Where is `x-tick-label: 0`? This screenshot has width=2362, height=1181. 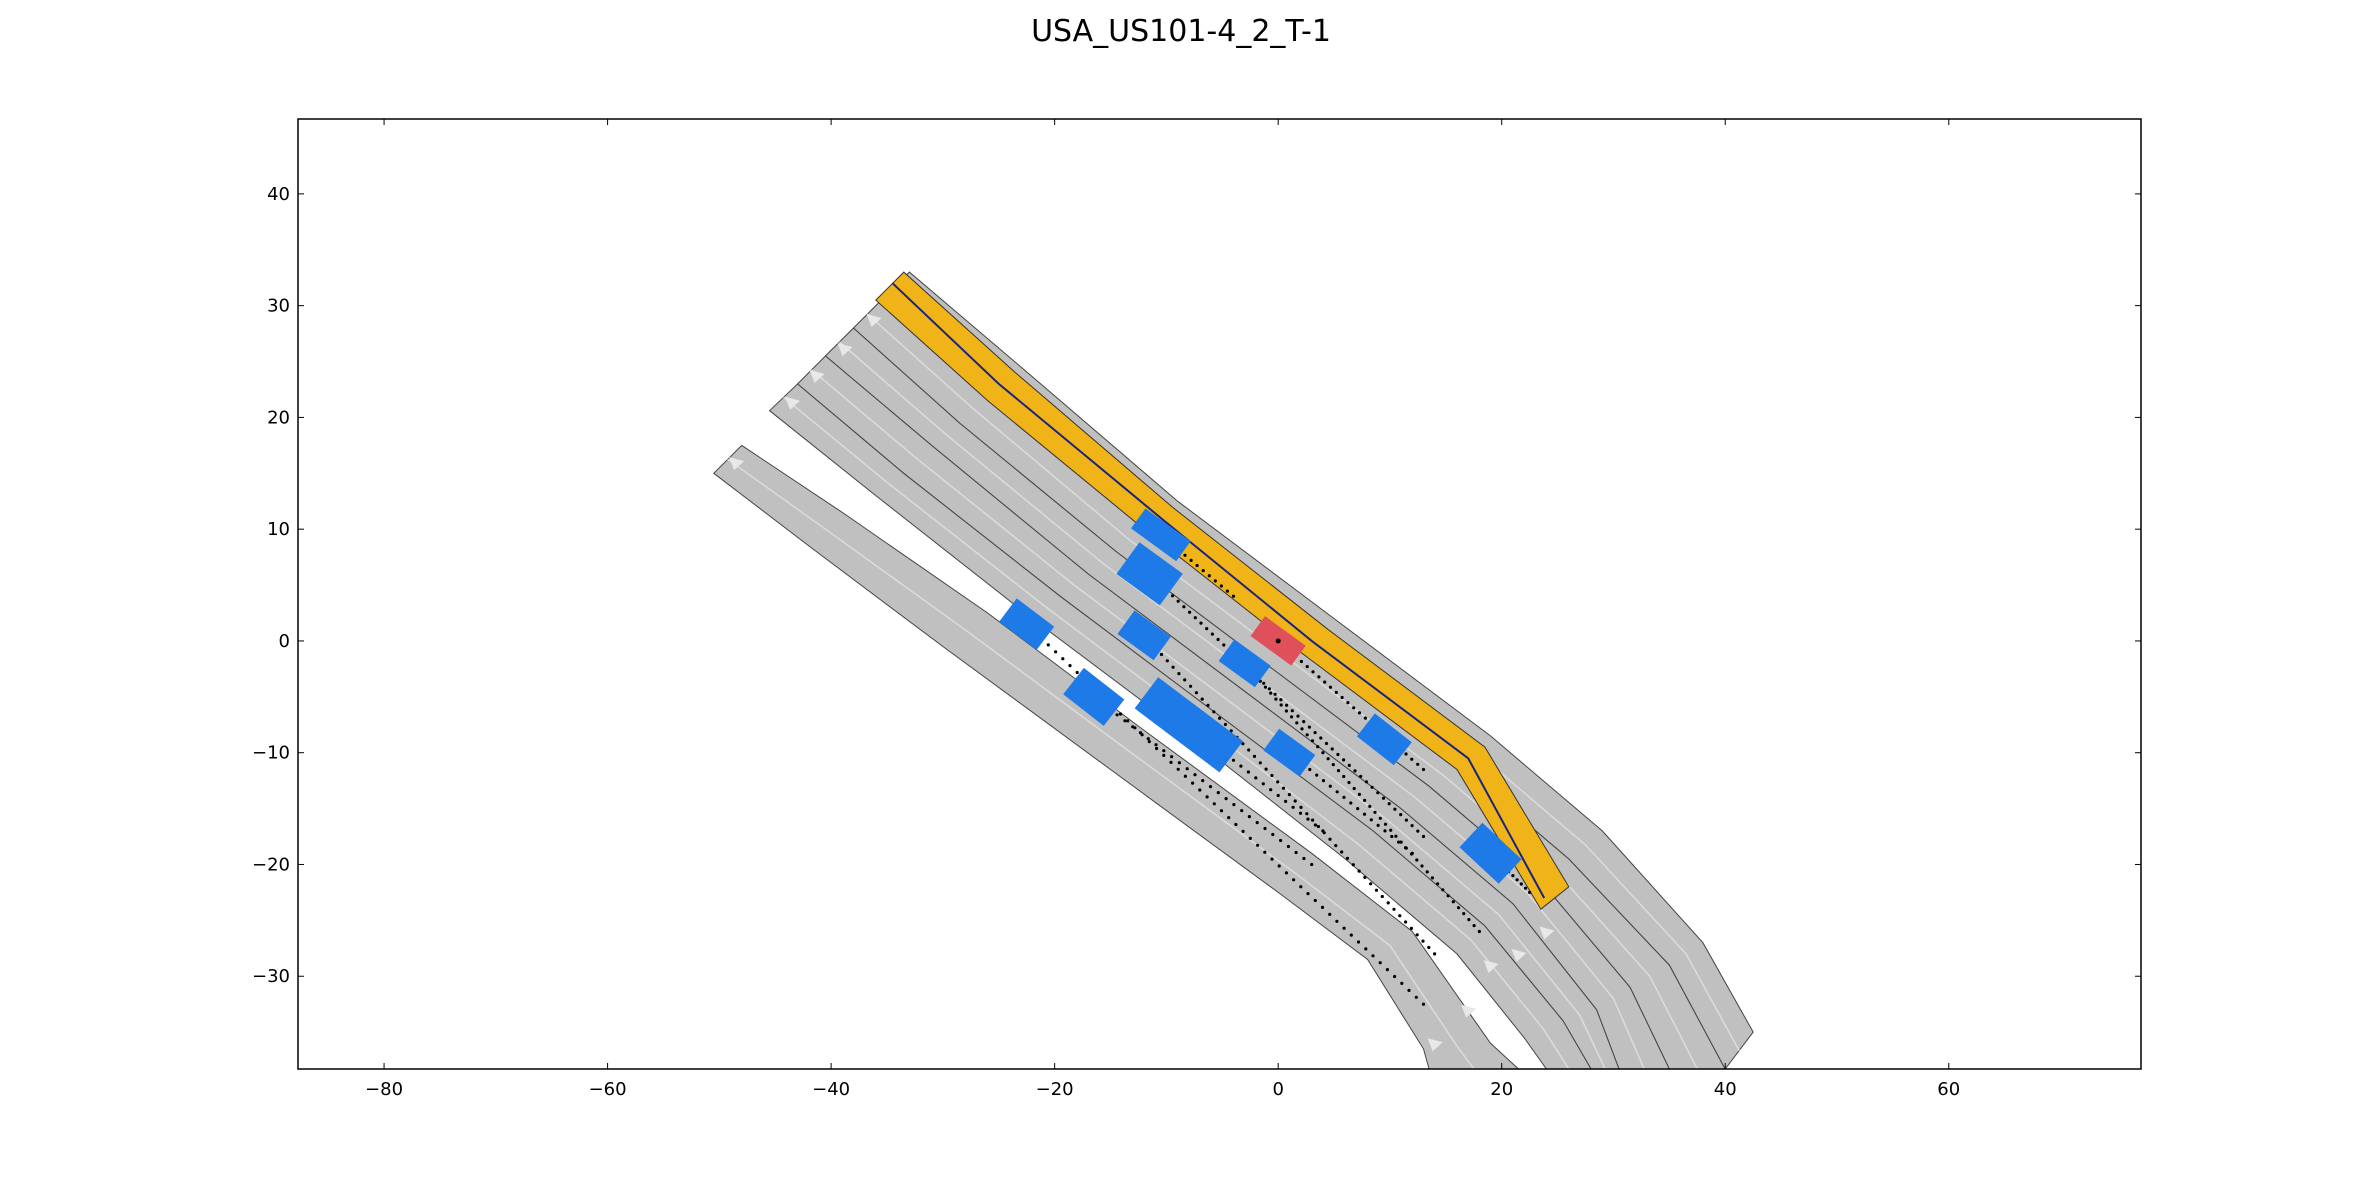
x-tick-label: 0 is located at coordinates (1277, 1089).